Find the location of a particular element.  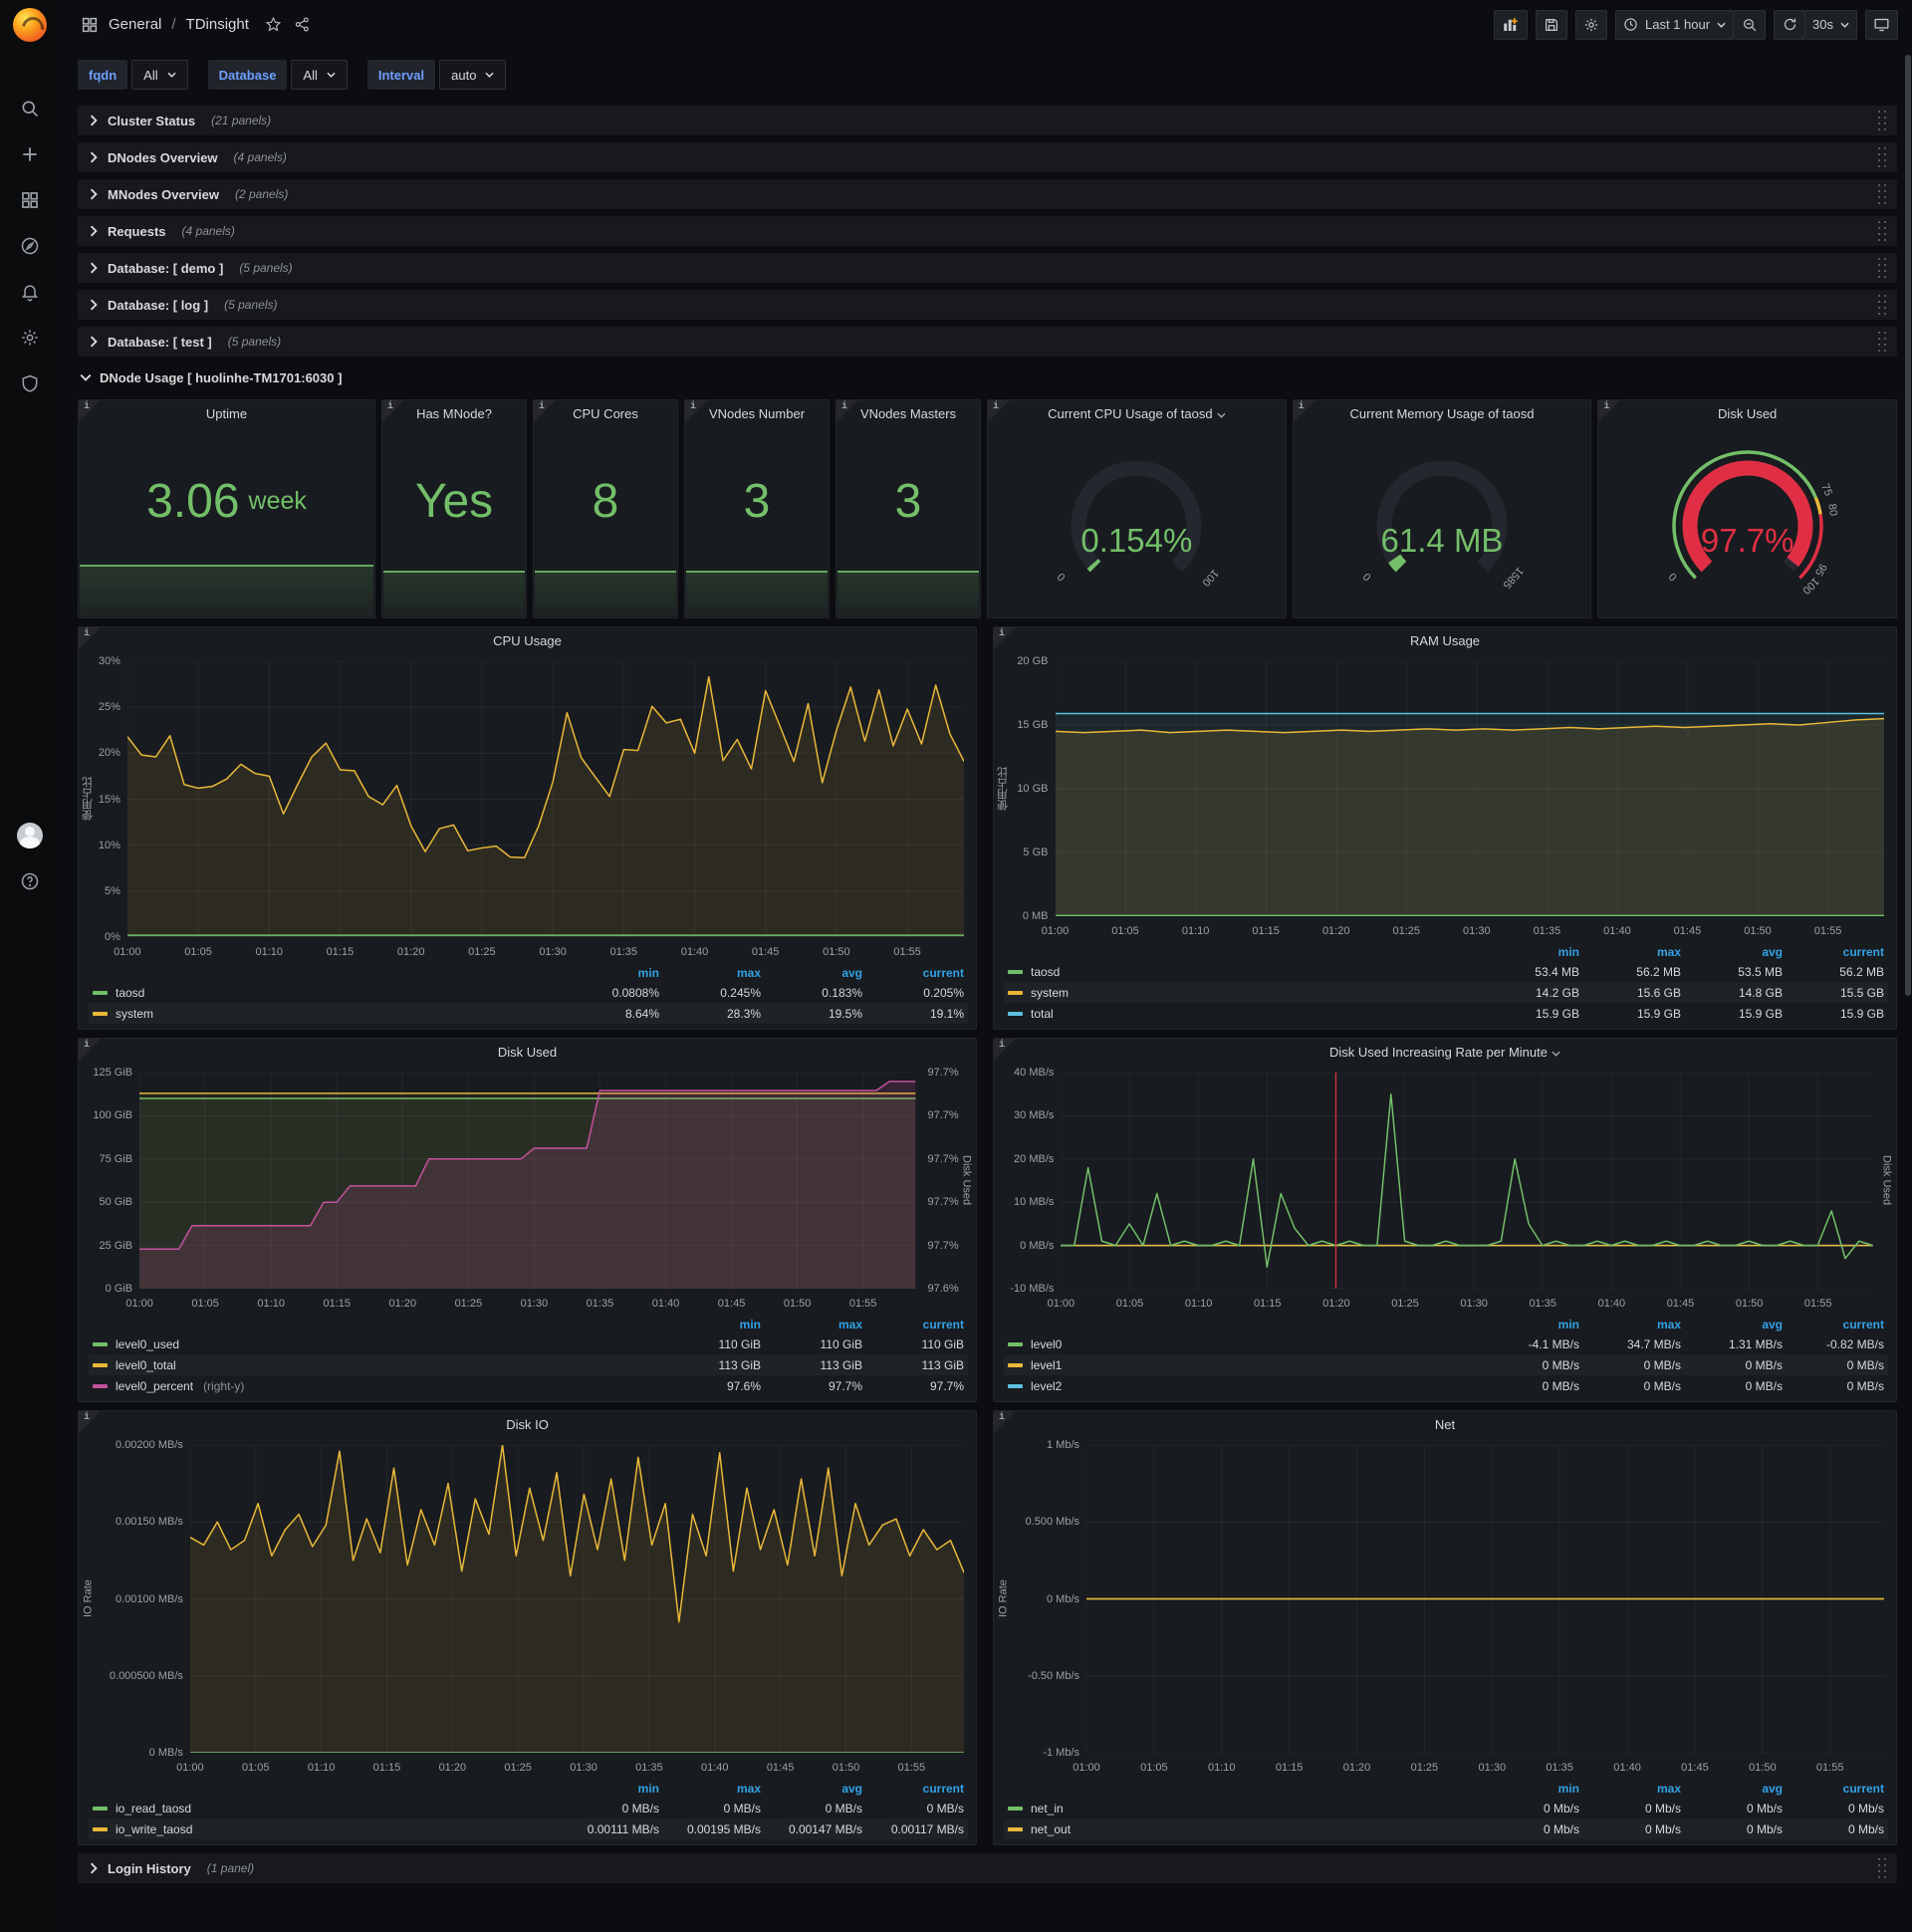

server-admin-shield-icon is located at coordinates (30, 383).